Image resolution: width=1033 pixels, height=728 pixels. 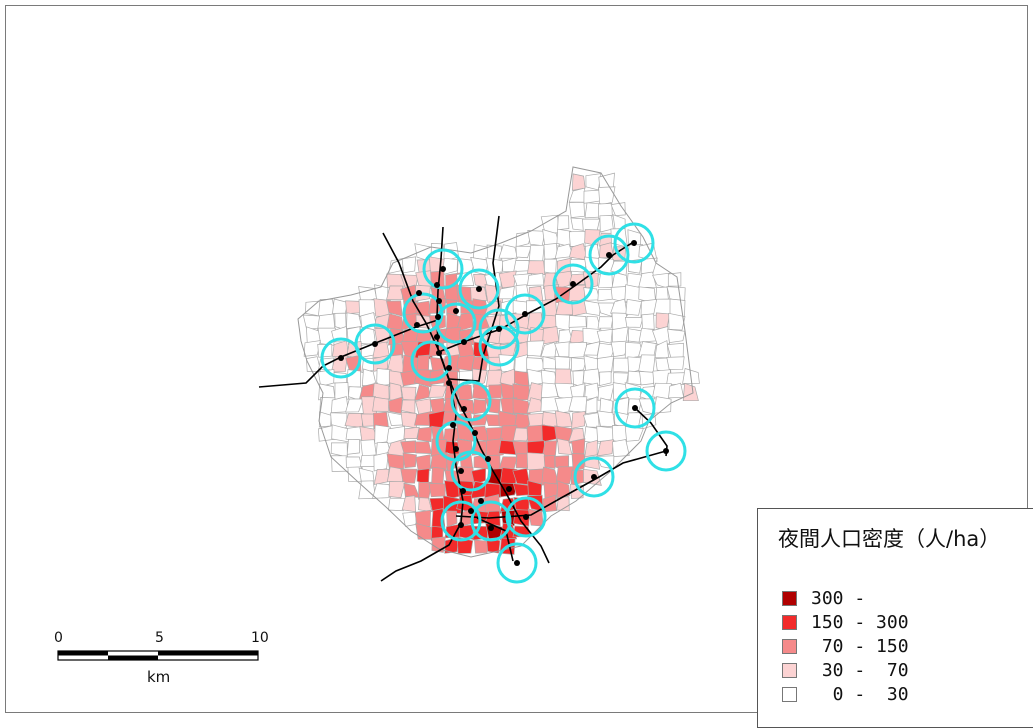 What do you see at coordinates (860, 670) in the screenshot?
I see `legend-label: 30 - 70` at bounding box center [860, 670].